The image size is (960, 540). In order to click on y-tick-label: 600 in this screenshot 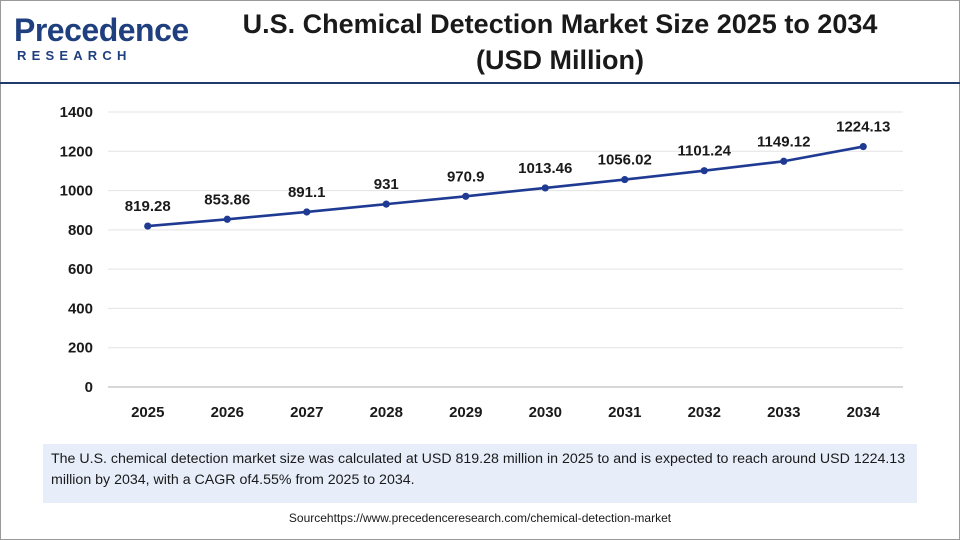, I will do `click(80, 269)`.